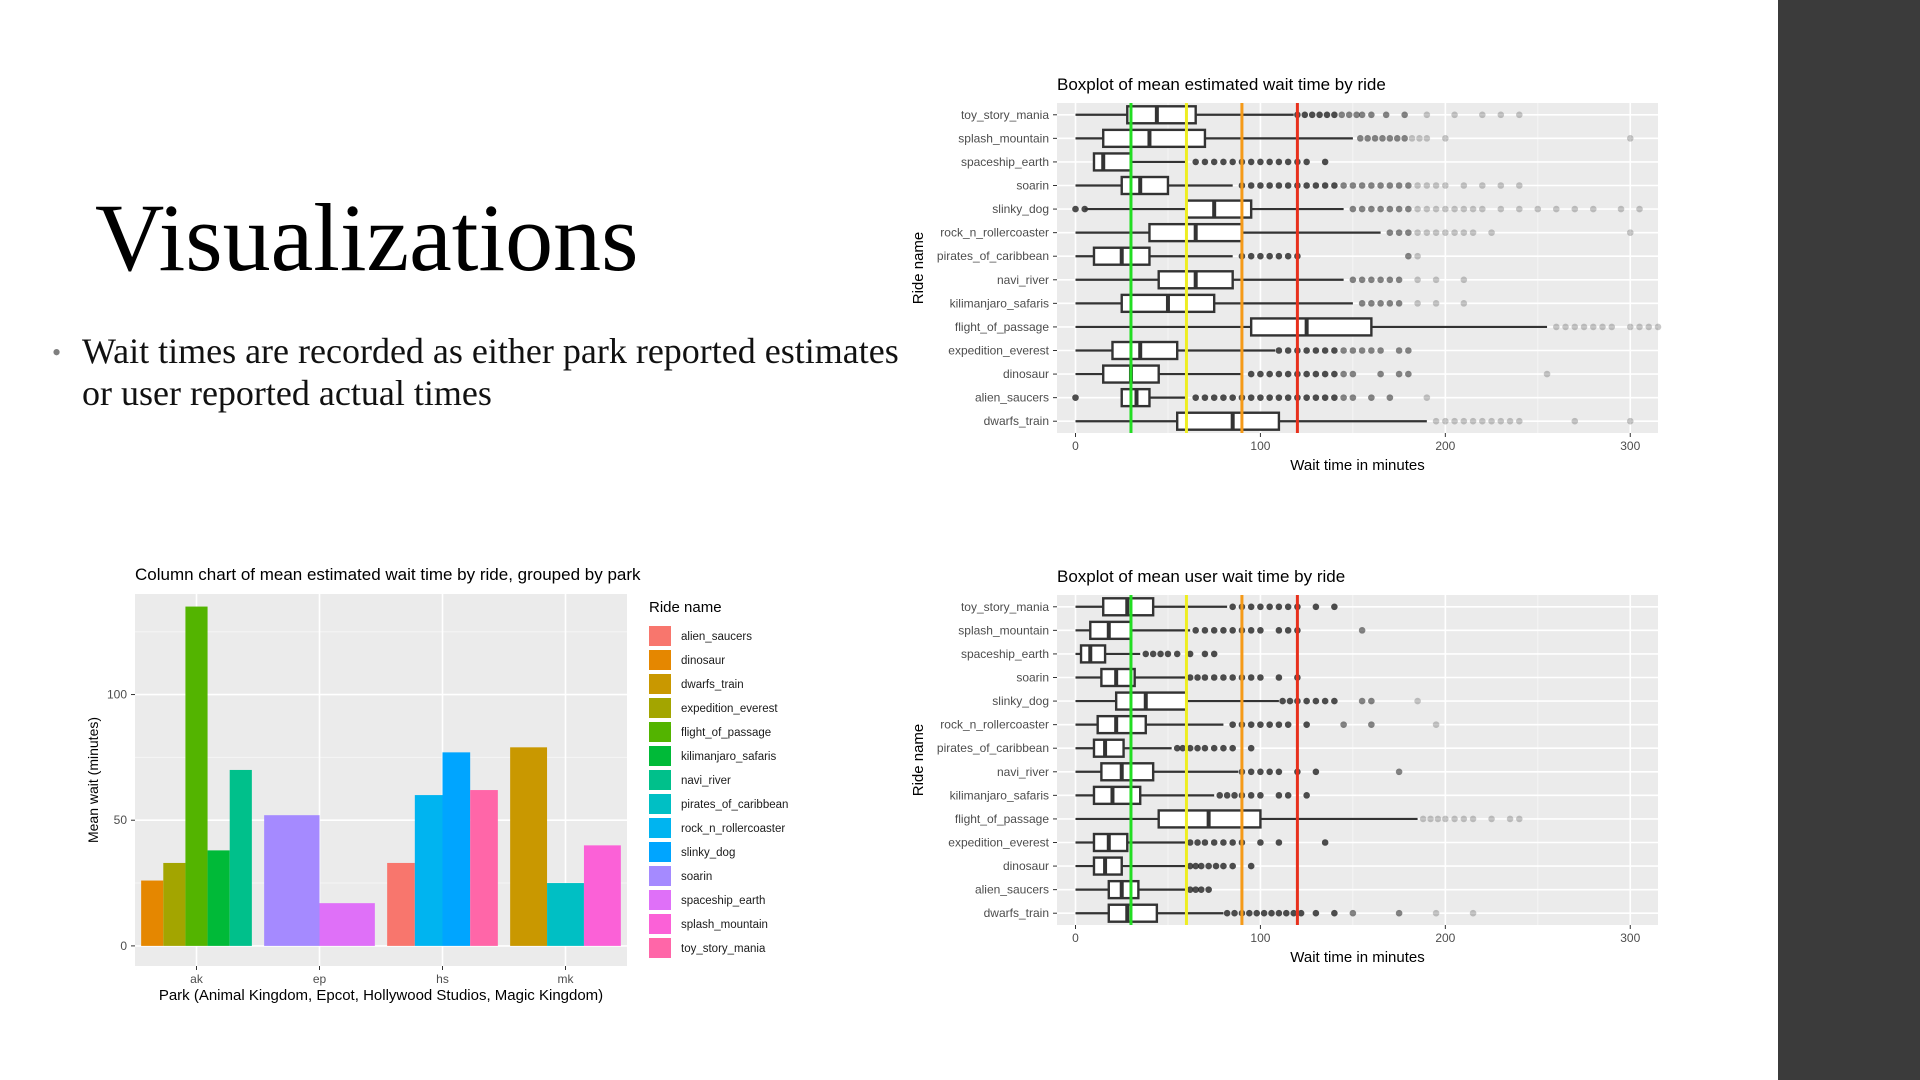  What do you see at coordinates (1630, 938) in the screenshot?
I see `x-tick-label: 300` at bounding box center [1630, 938].